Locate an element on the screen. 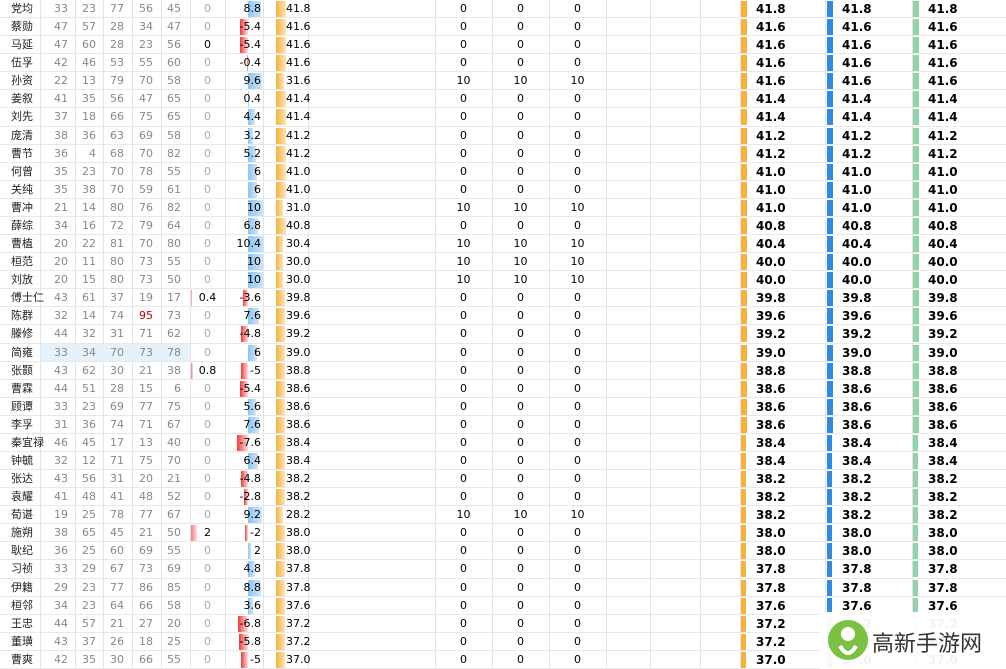 The width and height of the screenshot is (1006, 669). stat-cell: 31 is located at coordinates (61, 424).